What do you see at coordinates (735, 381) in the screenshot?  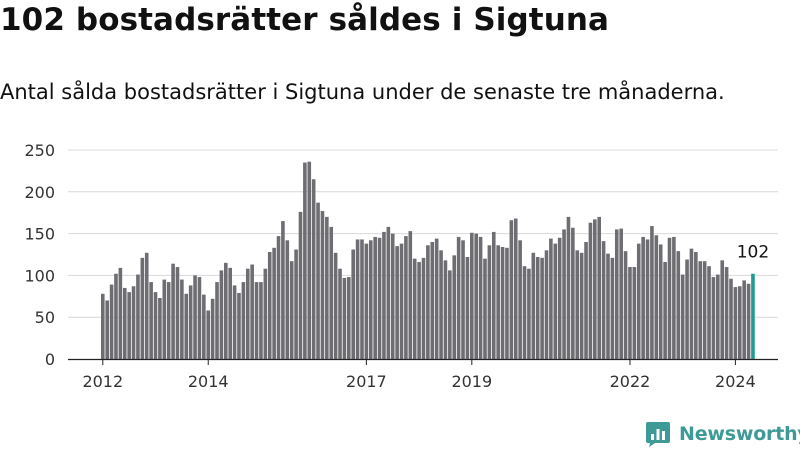 I see `x-tick-label: 2024` at bounding box center [735, 381].